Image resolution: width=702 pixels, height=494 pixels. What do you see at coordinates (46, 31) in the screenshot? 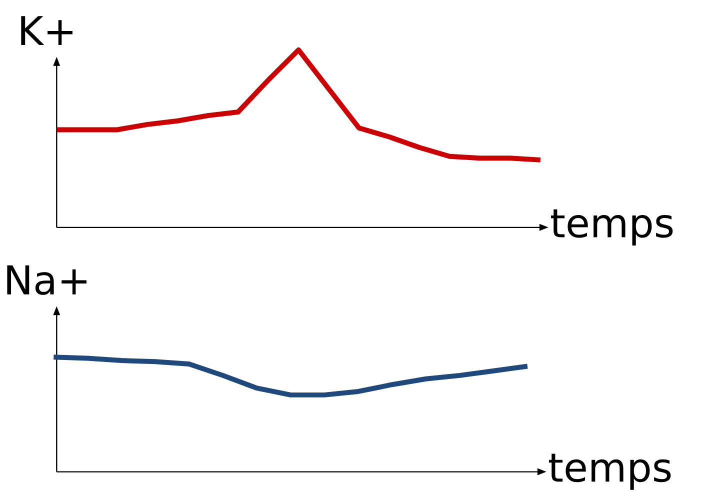
I see `y-axis-title: K+` at bounding box center [46, 31].